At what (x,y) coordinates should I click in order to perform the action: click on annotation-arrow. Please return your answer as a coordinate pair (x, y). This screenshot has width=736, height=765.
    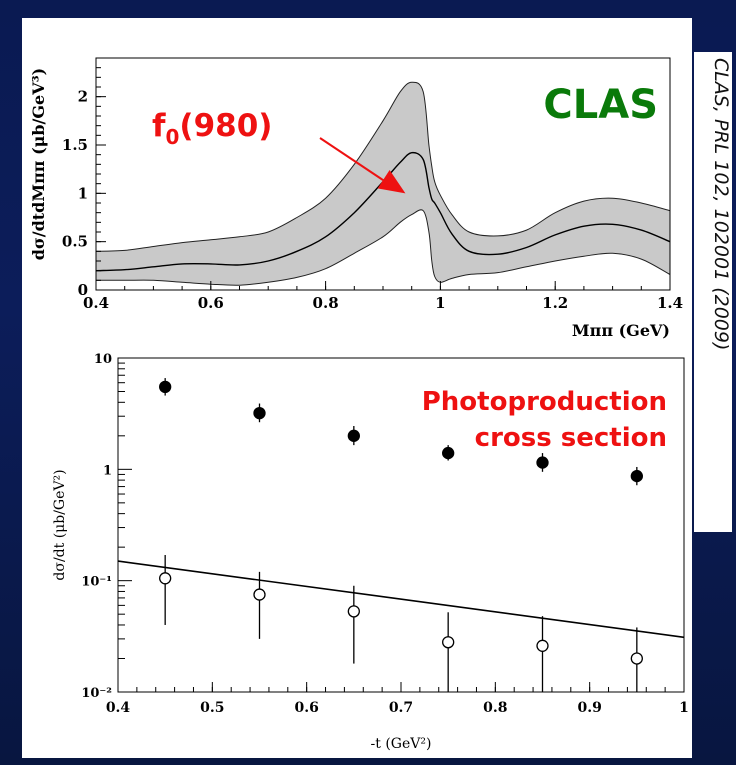
    Looking at the image, I should click on (362, 165).